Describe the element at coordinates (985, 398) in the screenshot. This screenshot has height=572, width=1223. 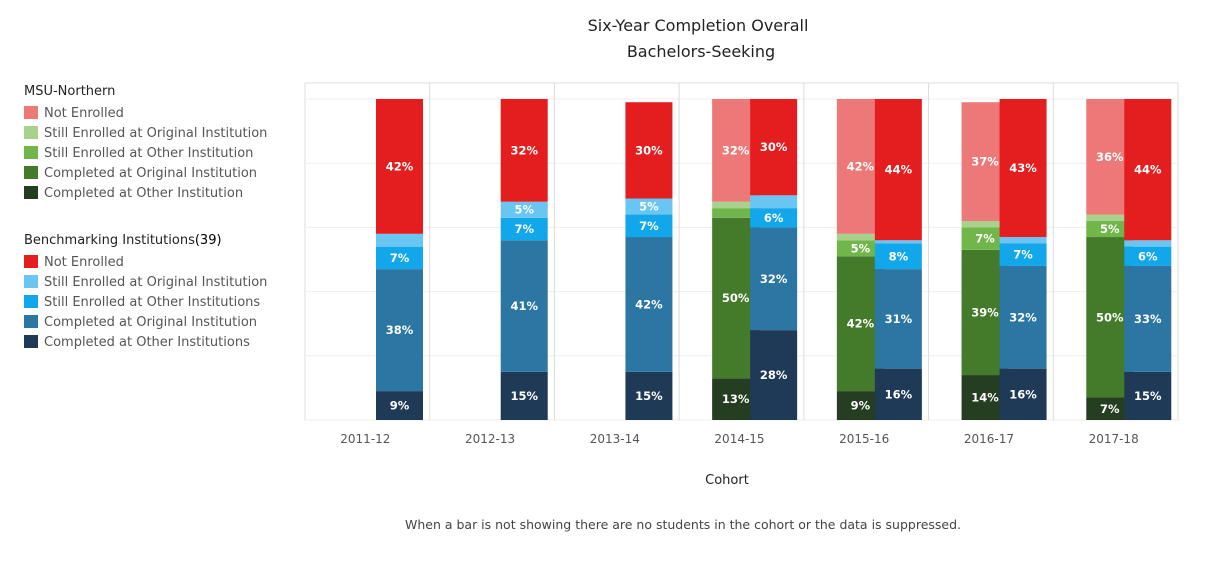
I see `bar-value-label: 14%` at that location.